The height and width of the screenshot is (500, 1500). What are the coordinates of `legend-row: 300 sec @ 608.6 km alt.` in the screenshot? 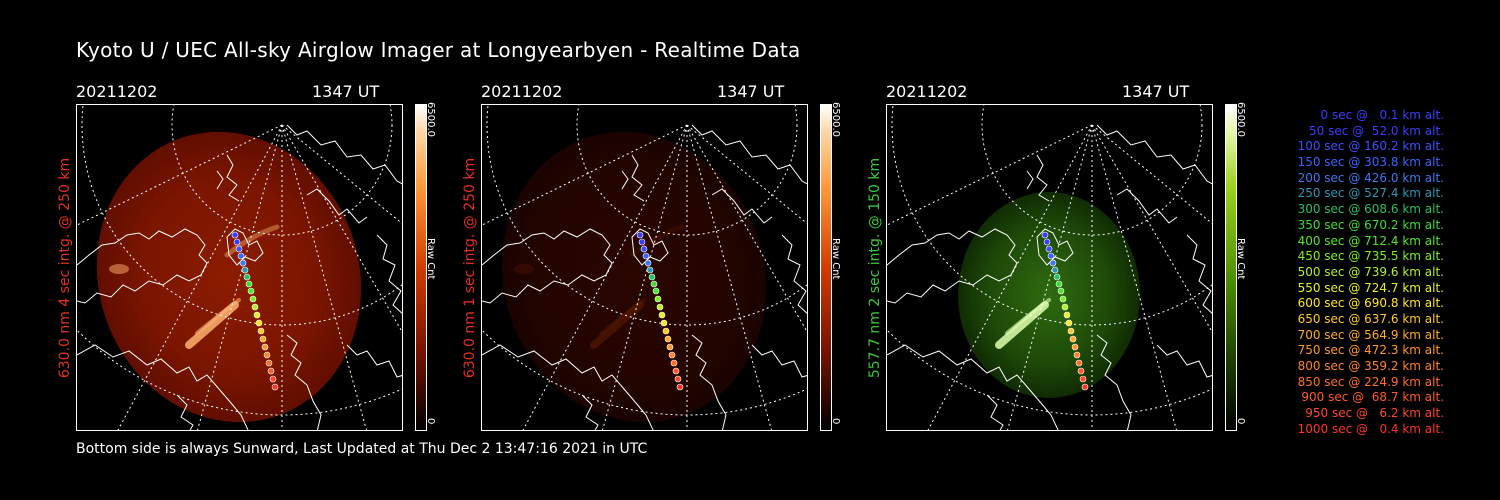 It's located at (1370, 209).